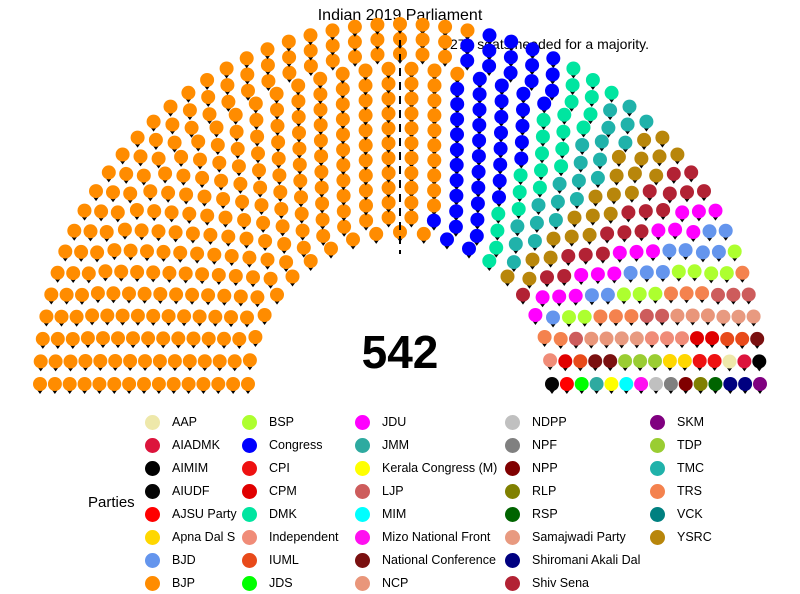 The height and width of the screenshot is (594, 800). Describe the element at coordinates (440, 468) in the screenshot. I see `legend-label: Kerala Congress (M)` at that location.